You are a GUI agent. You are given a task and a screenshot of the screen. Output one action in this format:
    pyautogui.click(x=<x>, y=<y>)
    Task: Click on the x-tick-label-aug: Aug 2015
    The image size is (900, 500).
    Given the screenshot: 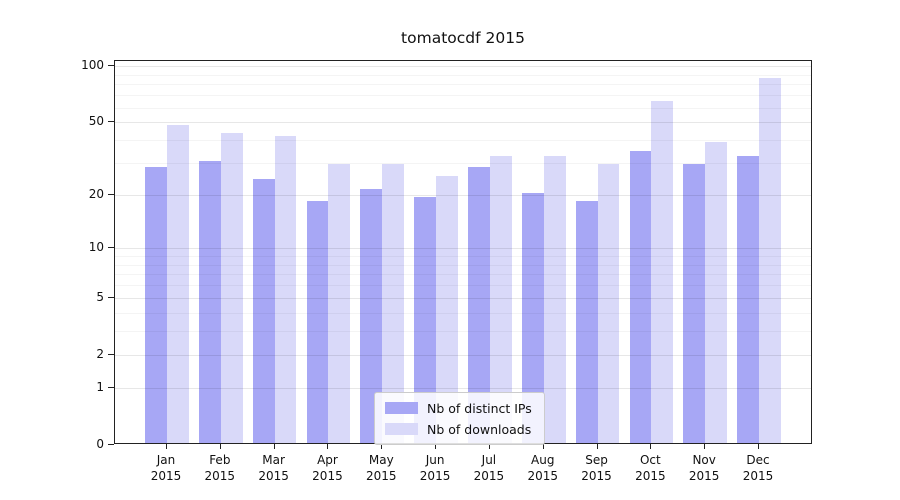 What is the action you would take?
    pyautogui.click(x=542, y=468)
    